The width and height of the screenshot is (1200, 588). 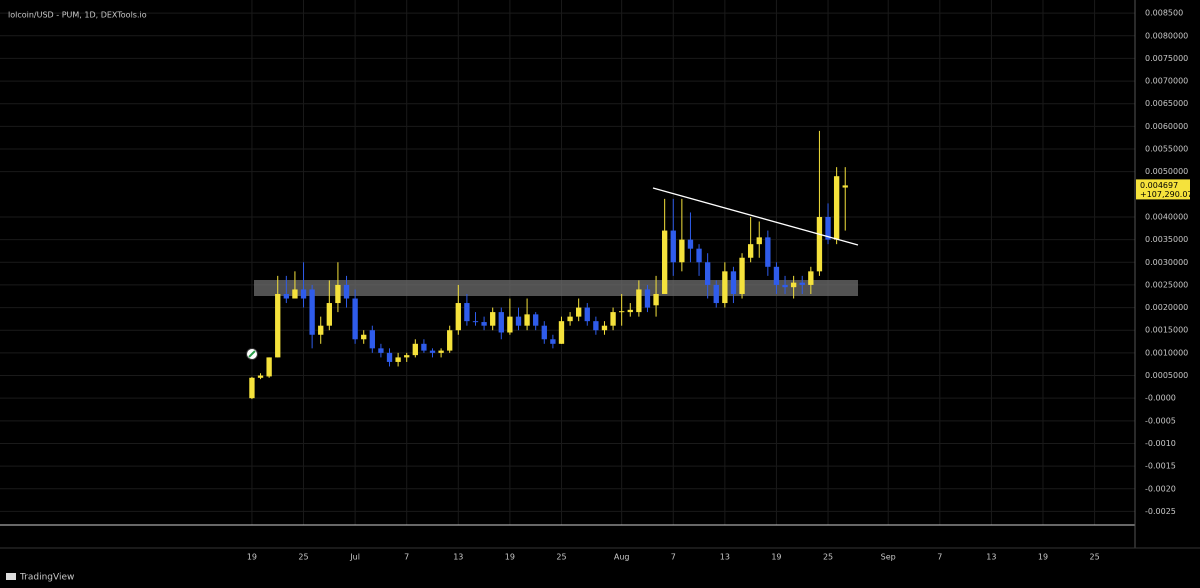 What do you see at coordinates (1166, 58) in the screenshot?
I see `y-tick-label: 0.0075000` at bounding box center [1166, 58].